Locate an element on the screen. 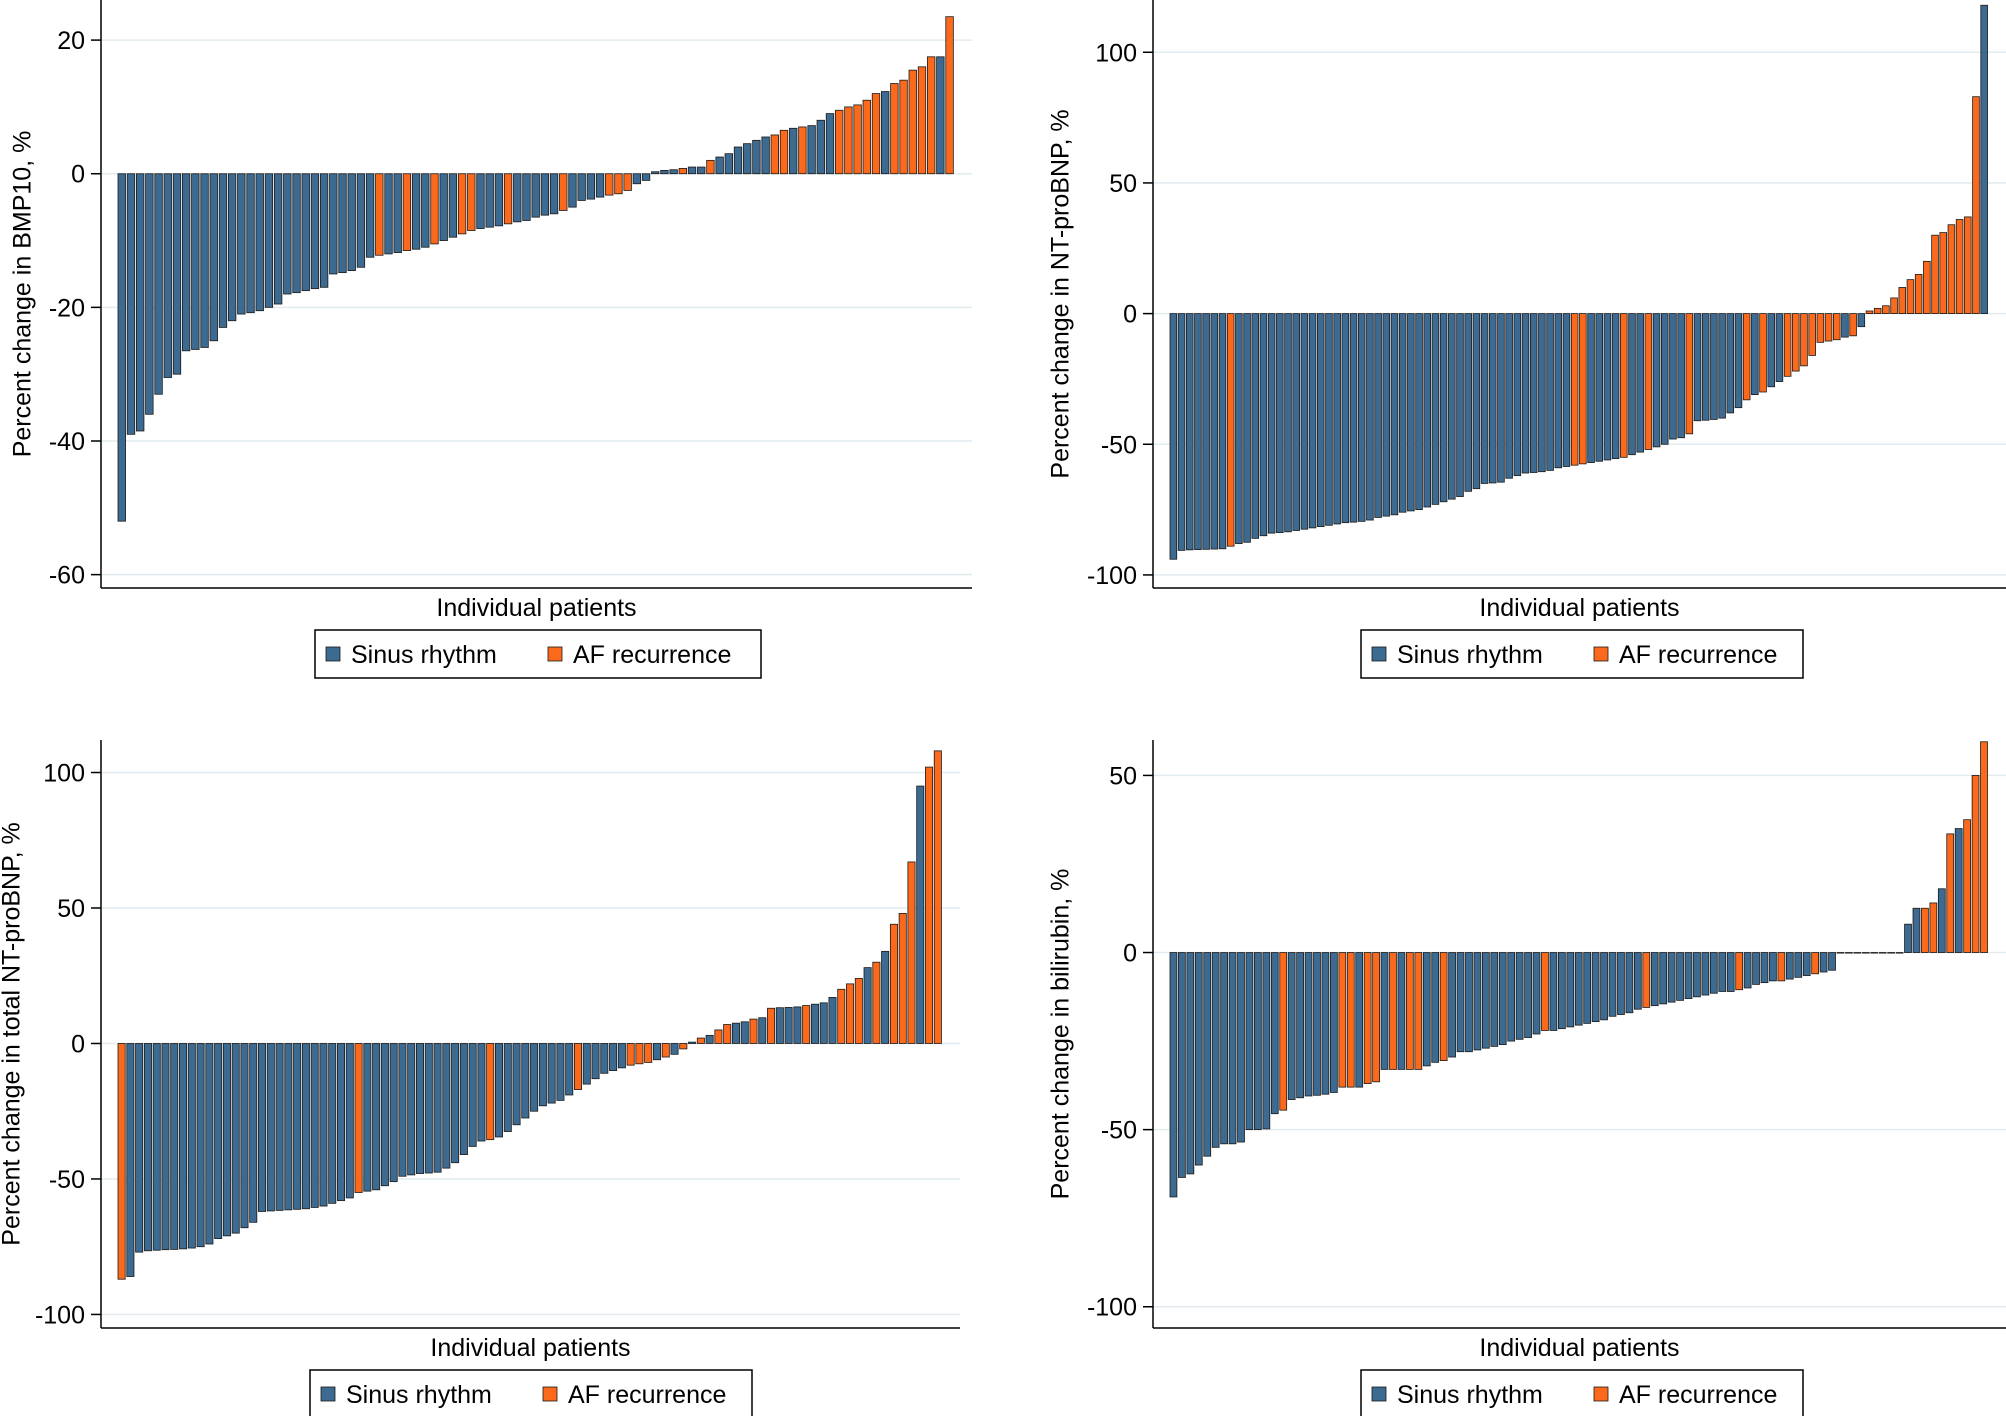 The image size is (2006, 1421). y-tick-label: 100 is located at coordinates (1116, 53).